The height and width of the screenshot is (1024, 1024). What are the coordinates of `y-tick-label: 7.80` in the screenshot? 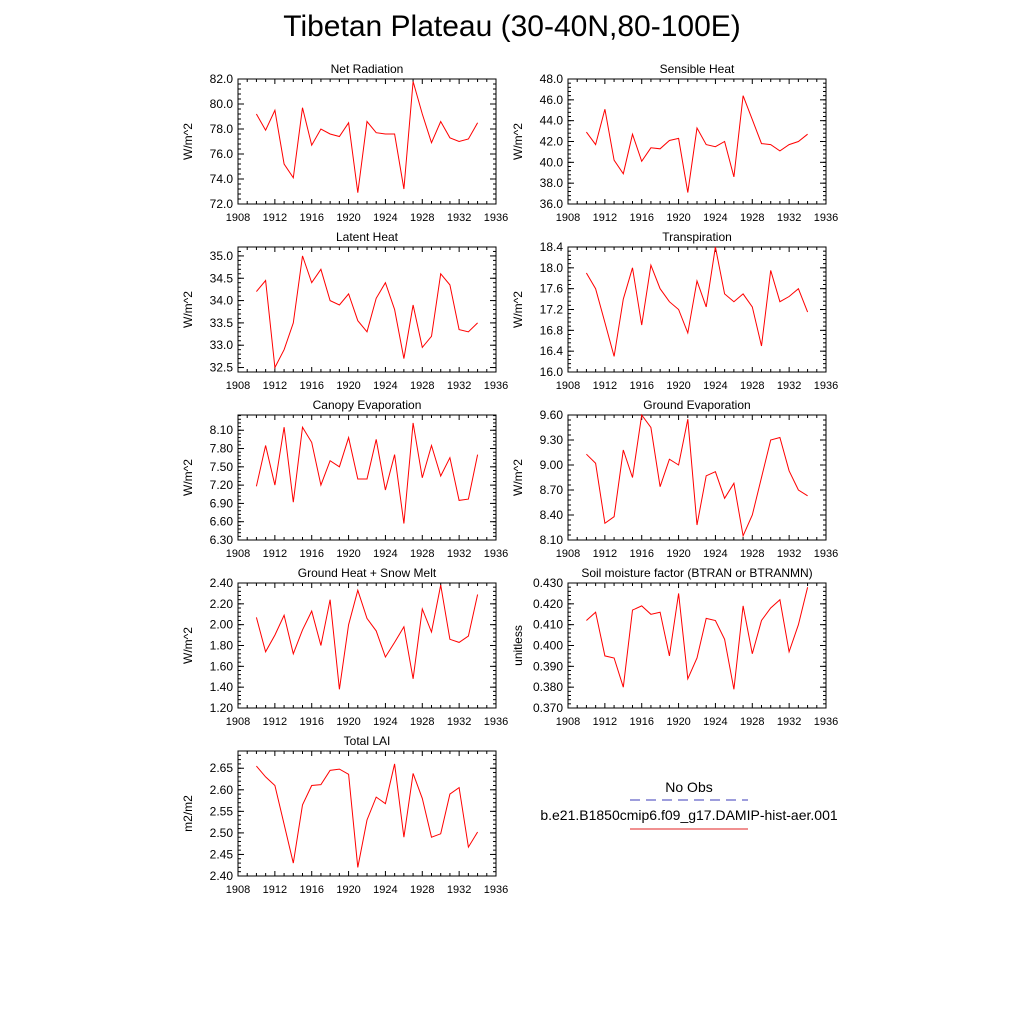 It's located at (222, 449).